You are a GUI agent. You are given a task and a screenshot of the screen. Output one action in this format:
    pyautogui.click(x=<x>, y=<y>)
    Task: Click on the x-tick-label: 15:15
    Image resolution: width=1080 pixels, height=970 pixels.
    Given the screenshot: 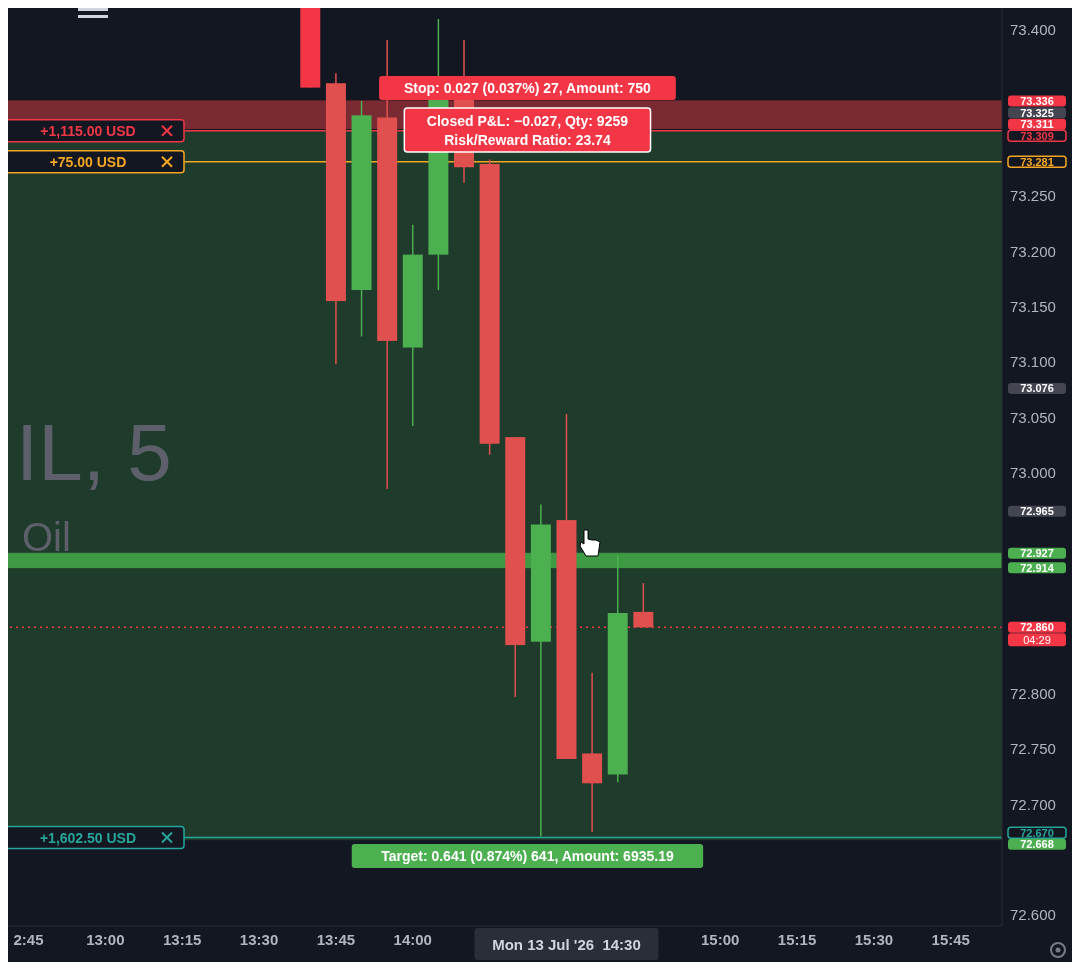 What is the action you would take?
    pyautogui.click(x=797, y=939)
    